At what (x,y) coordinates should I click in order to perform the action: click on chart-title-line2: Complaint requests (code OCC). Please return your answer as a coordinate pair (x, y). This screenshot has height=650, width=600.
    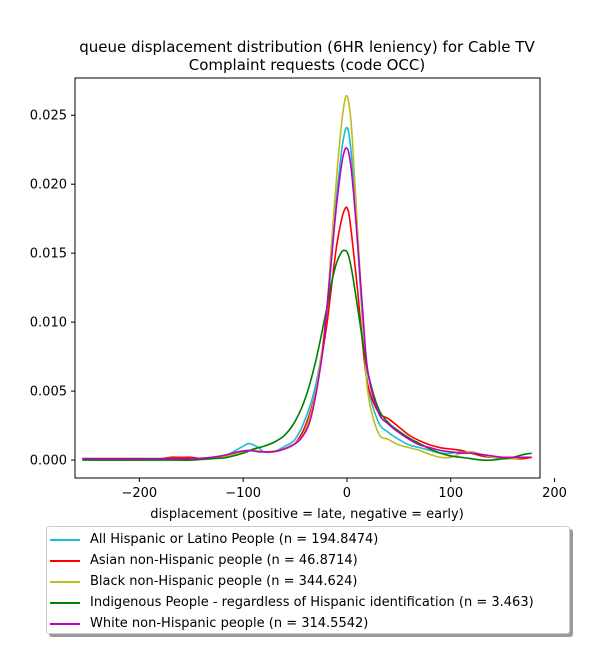
    Looking at the image, I should click on (307, 65).